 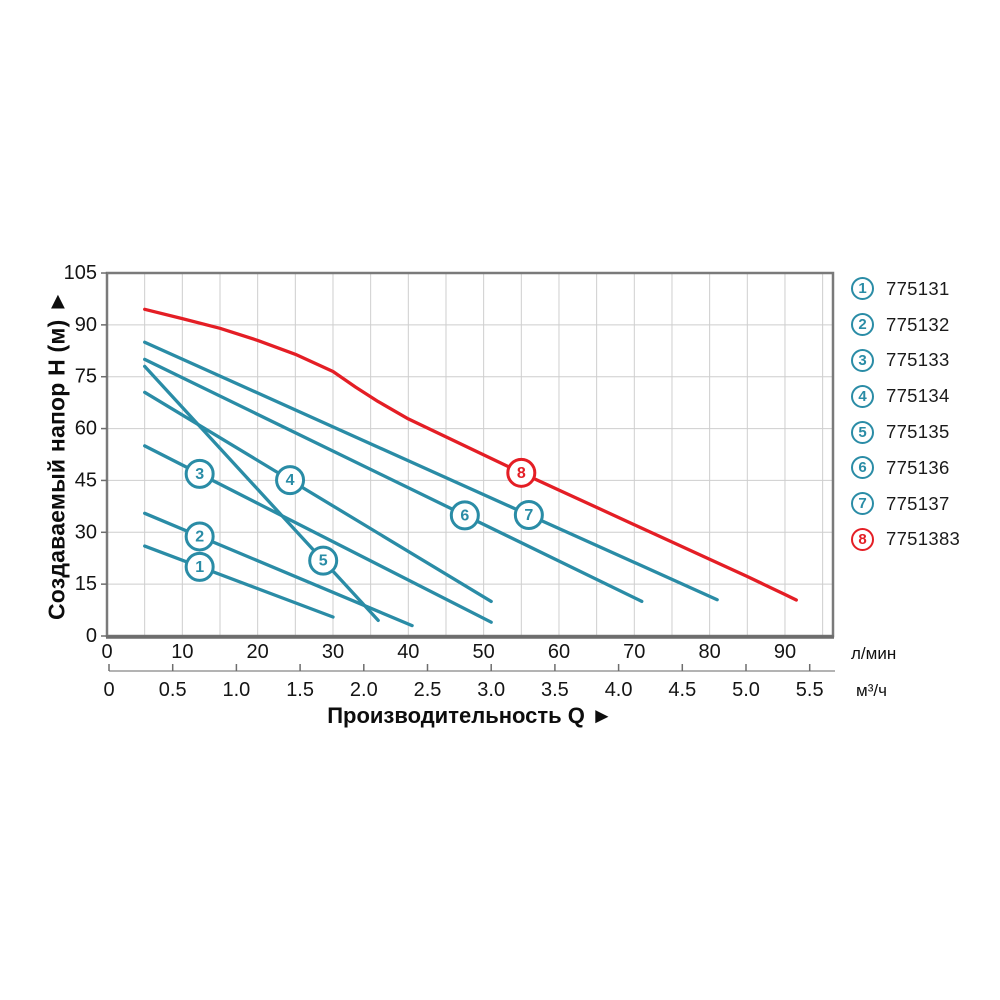 What do you see at coordinates (682, 690) in the screenshot?
I see `svg-text: 4.5` at bounding box center [682, 690].